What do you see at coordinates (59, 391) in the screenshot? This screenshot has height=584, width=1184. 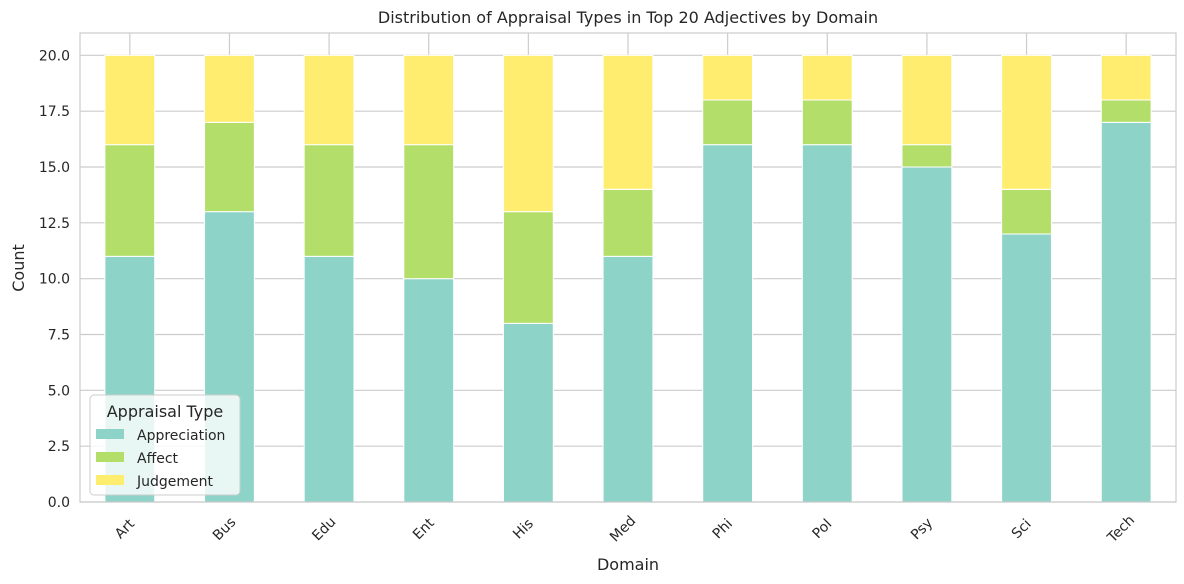 I see `y-tick-label: 5.0` at bounding box center [59, 391].